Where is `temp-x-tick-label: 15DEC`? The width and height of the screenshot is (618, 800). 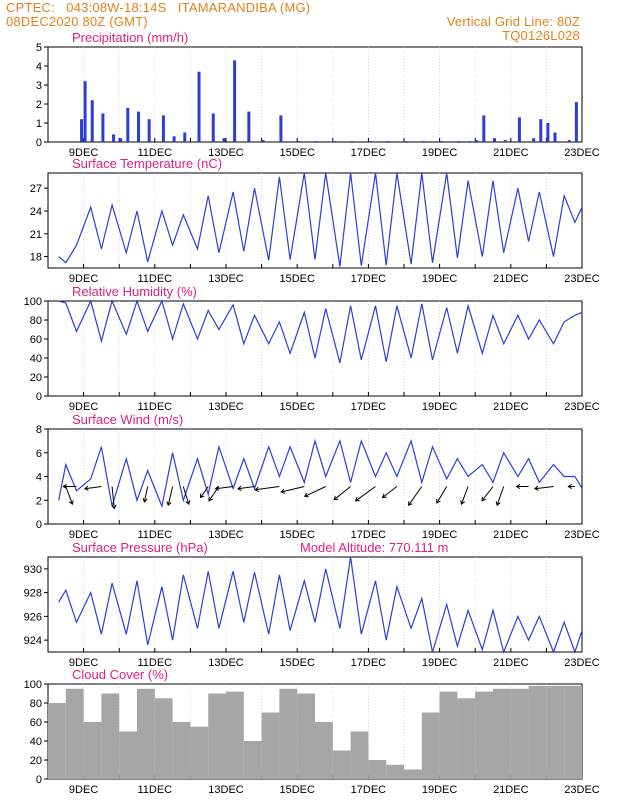 temp-x-tick-label: 15DEC is located at coordinates (297, 279).